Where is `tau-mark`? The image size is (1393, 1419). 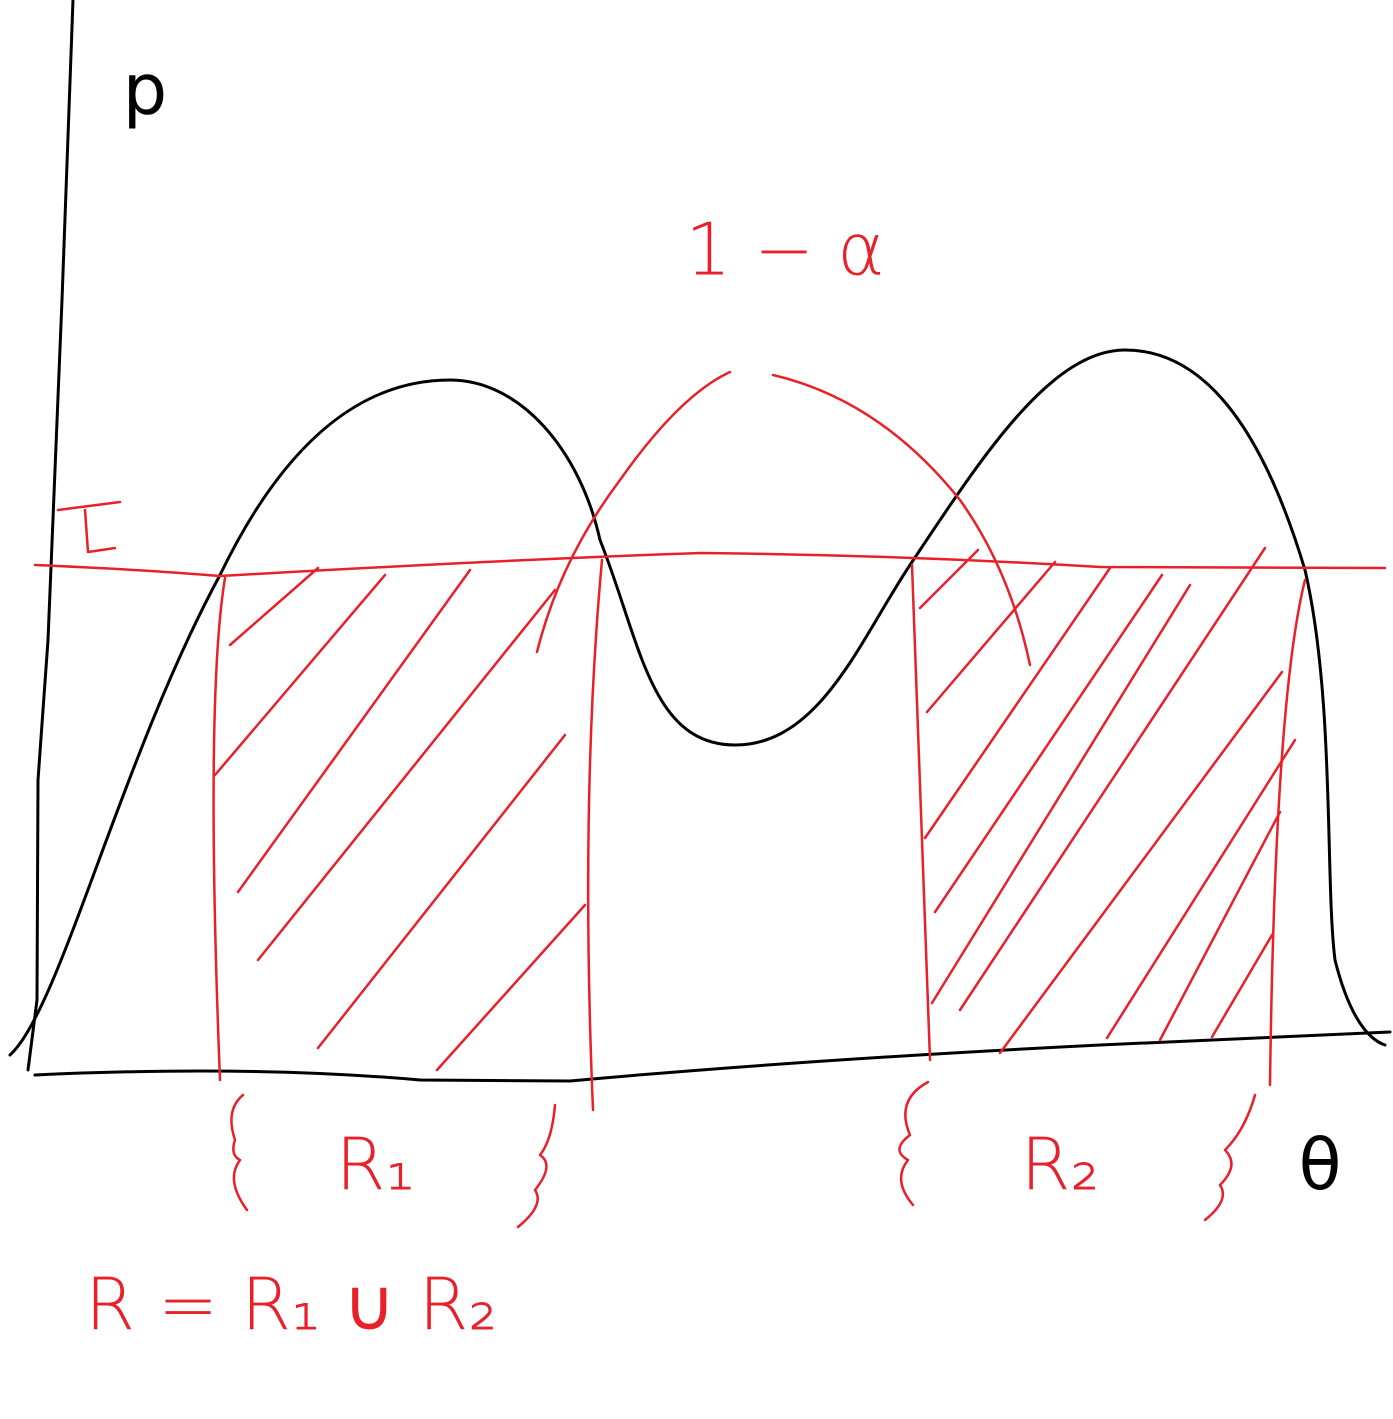 tau-mark is located at coordinates (89, 527).